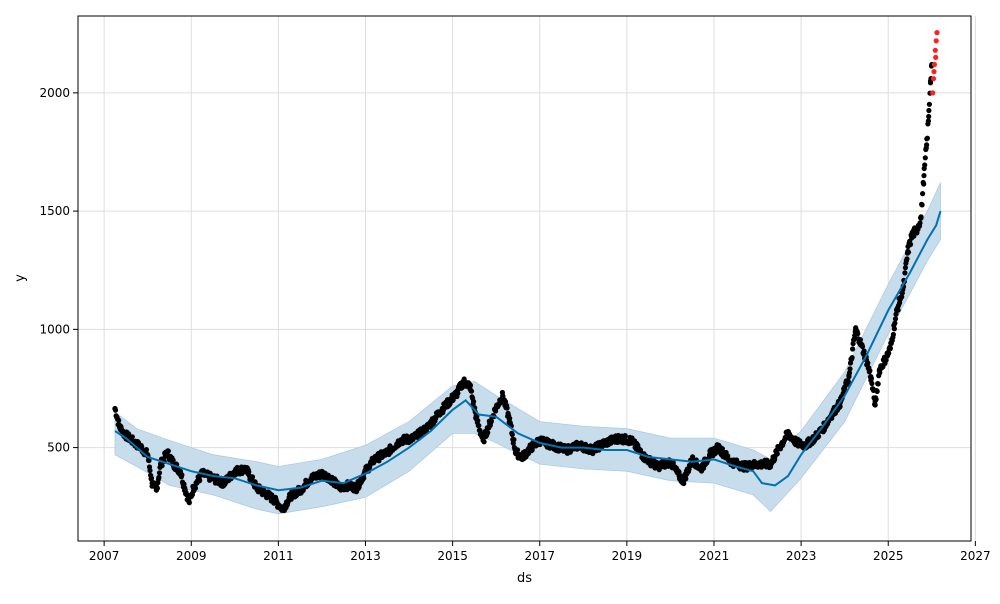  Describe the element at coordinates (191, 556) in the screenshot. I see `x-tick-label: 2009` at that location.